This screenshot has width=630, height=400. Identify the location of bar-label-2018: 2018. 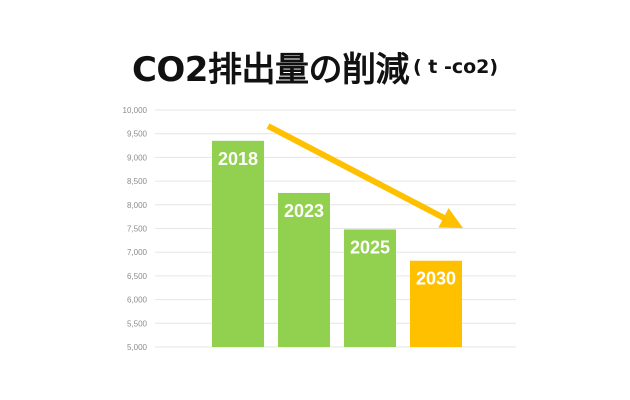
(238, 159).